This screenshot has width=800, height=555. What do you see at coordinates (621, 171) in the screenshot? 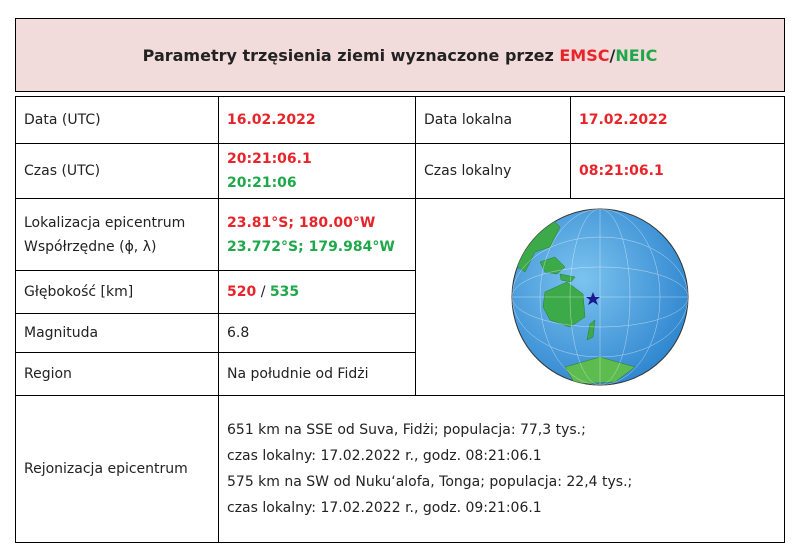
I see `text: 08:21:06.1` at bounding box center [621, 171].